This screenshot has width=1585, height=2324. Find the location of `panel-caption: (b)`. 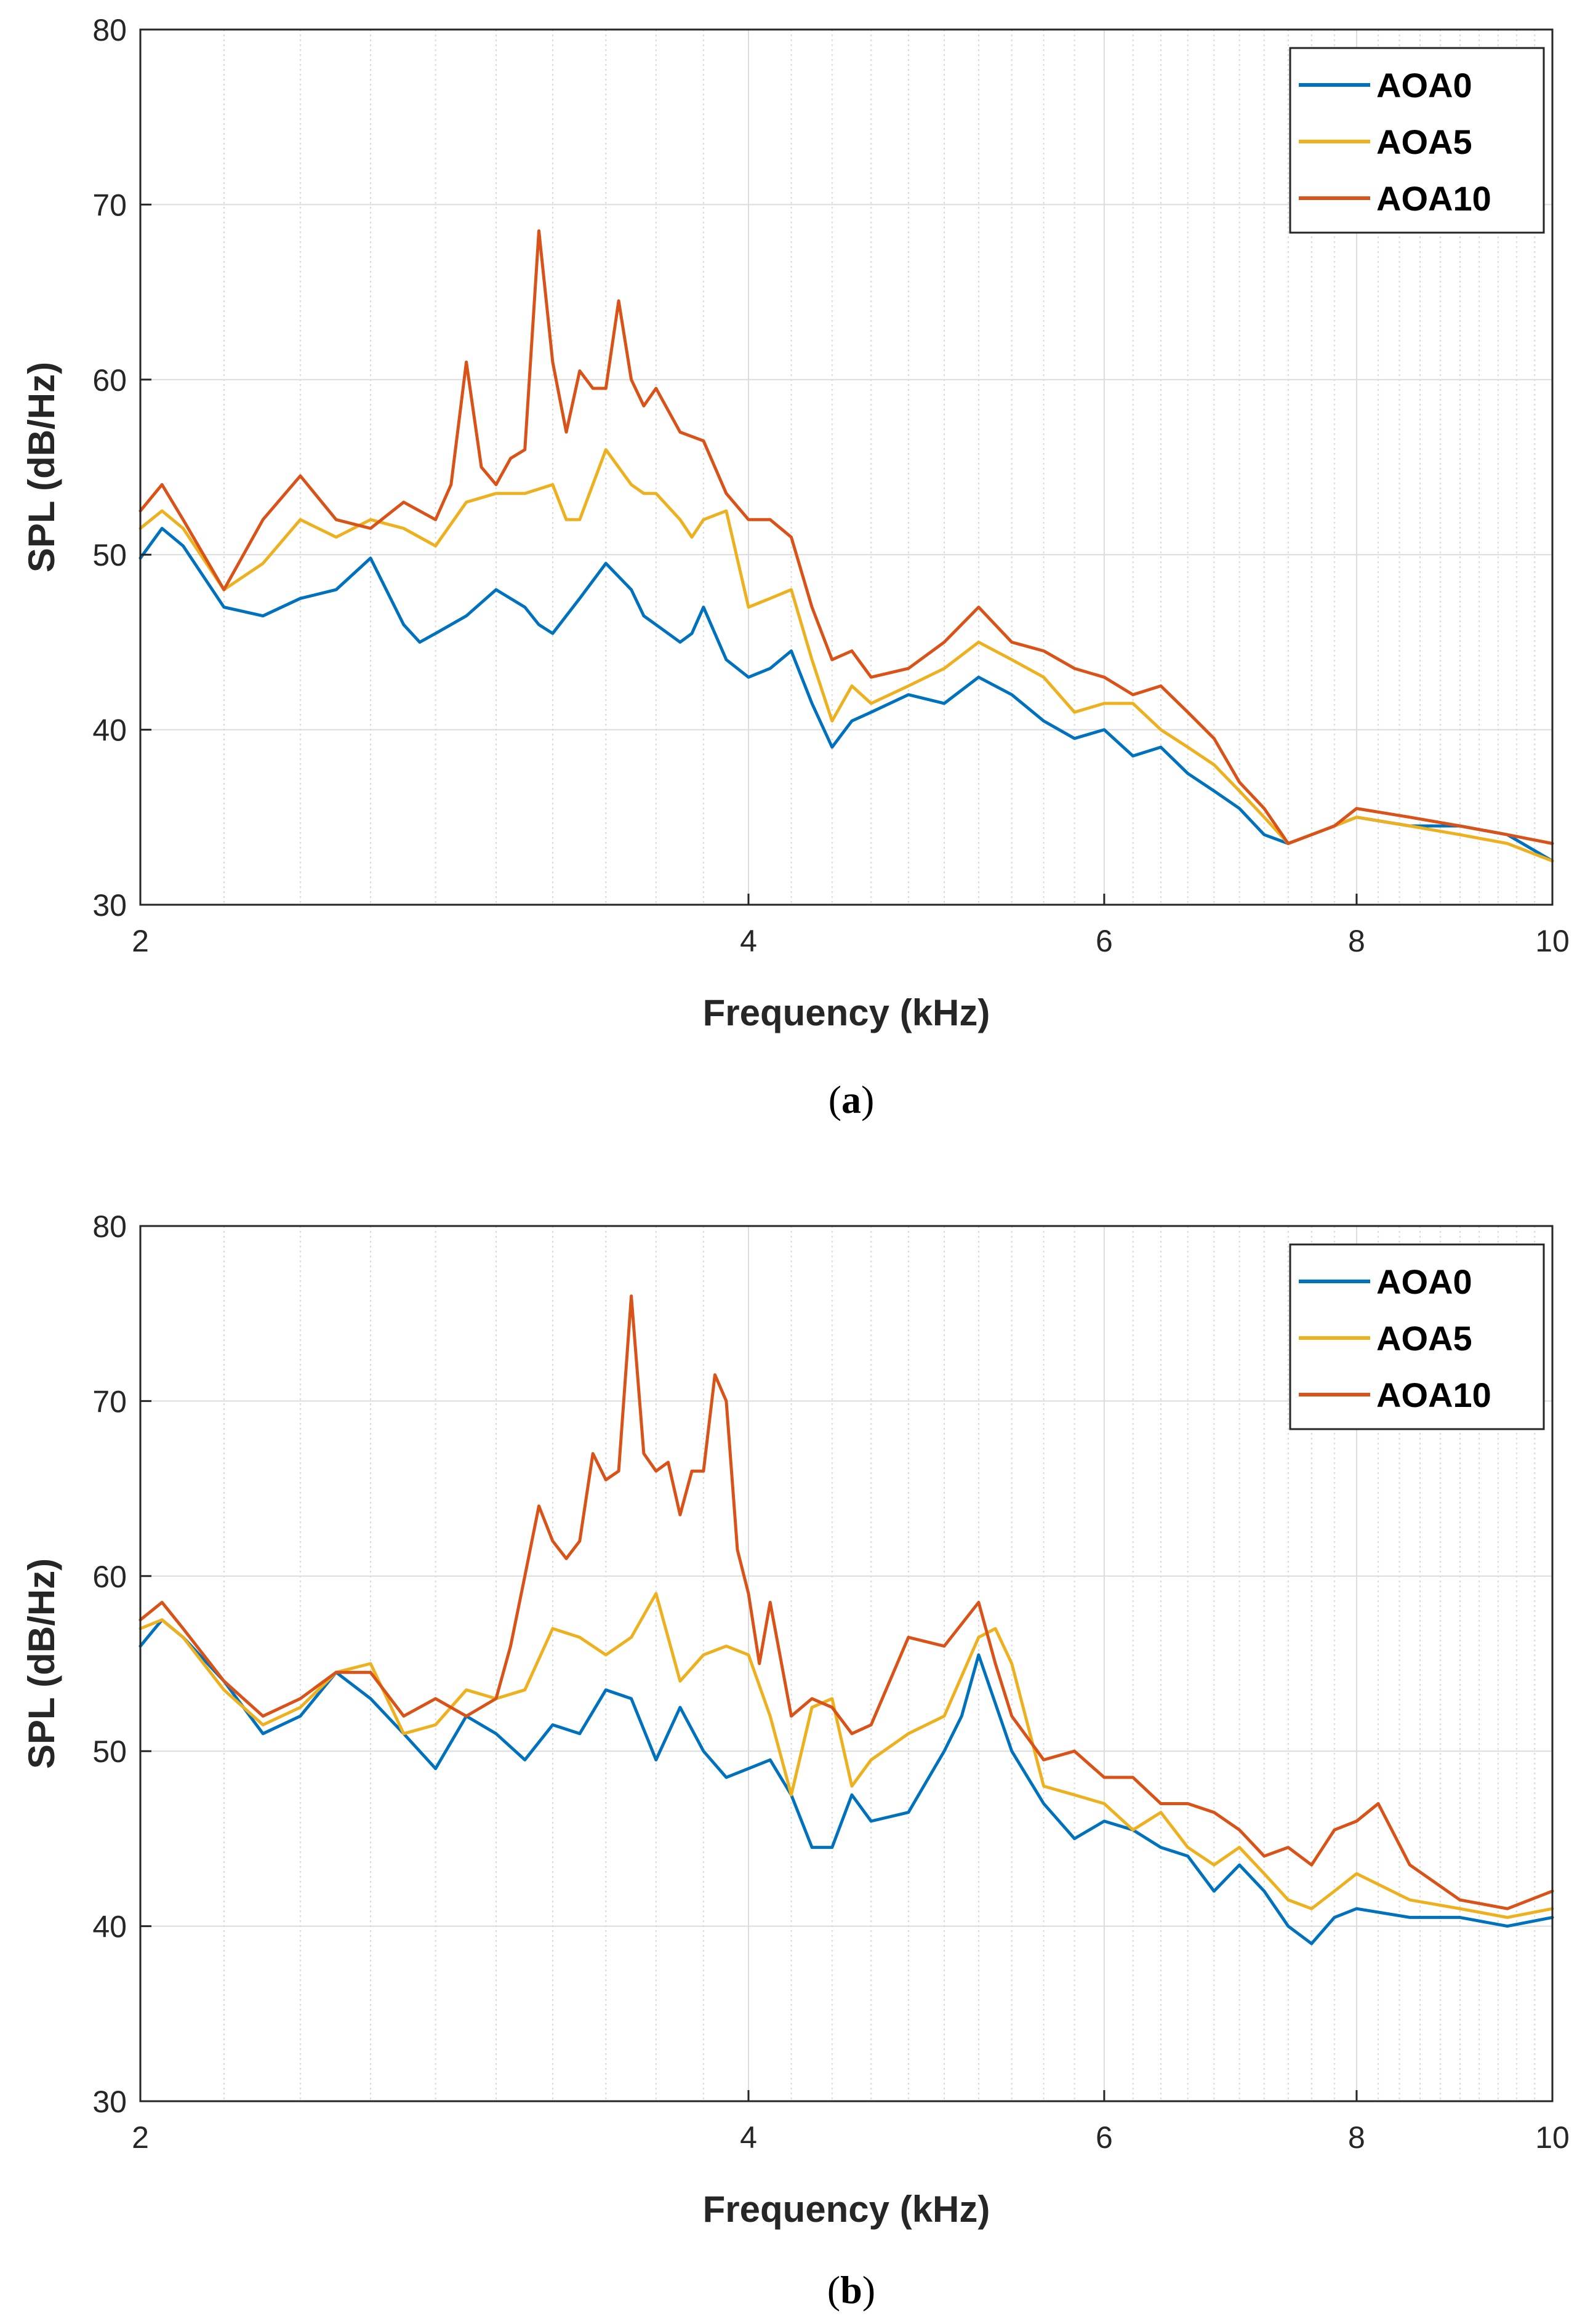

panel-caption: (b) is located at coordinates (851, 2290).